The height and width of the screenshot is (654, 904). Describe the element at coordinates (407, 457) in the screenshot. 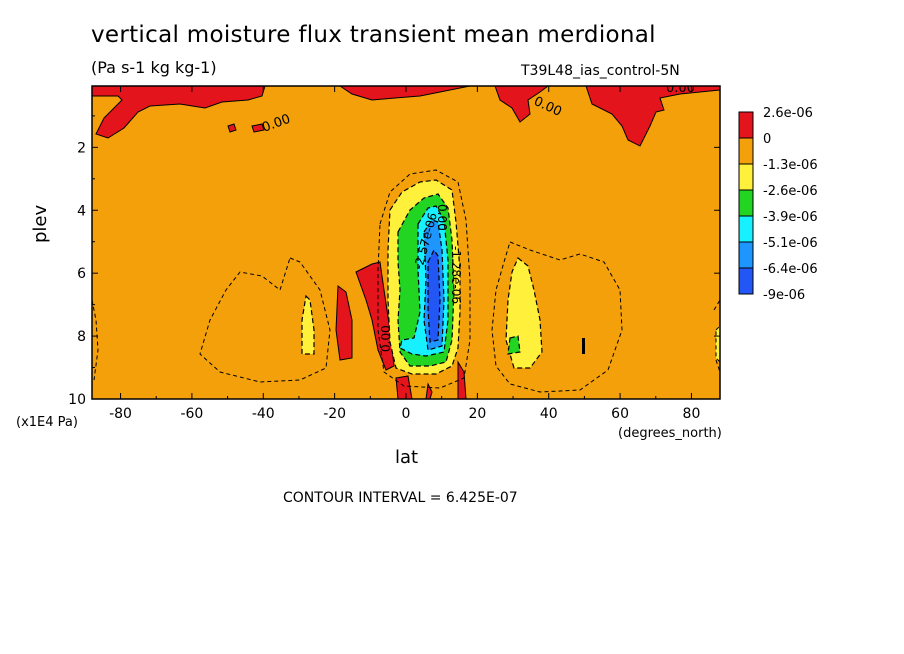

I see `x-axis-label: lat` at that location.